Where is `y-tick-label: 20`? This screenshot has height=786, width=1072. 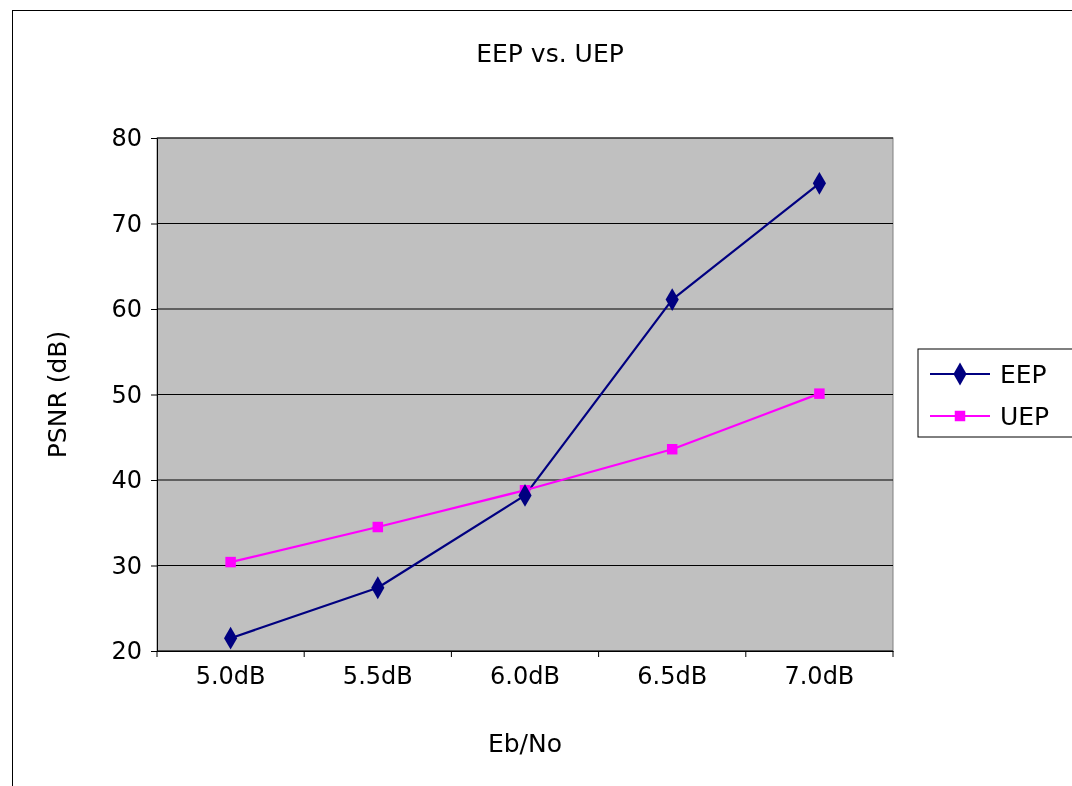 y-tick-label: 20 is located at coordinates (126, 651).